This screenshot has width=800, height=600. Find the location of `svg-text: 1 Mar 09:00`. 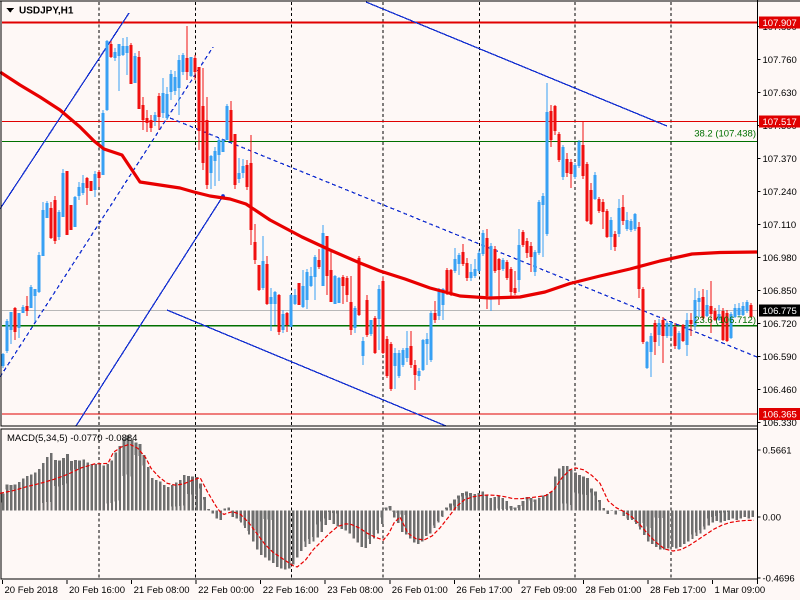

svg-text: 1 Mar 09:00 is located at coordinates (740, 590).